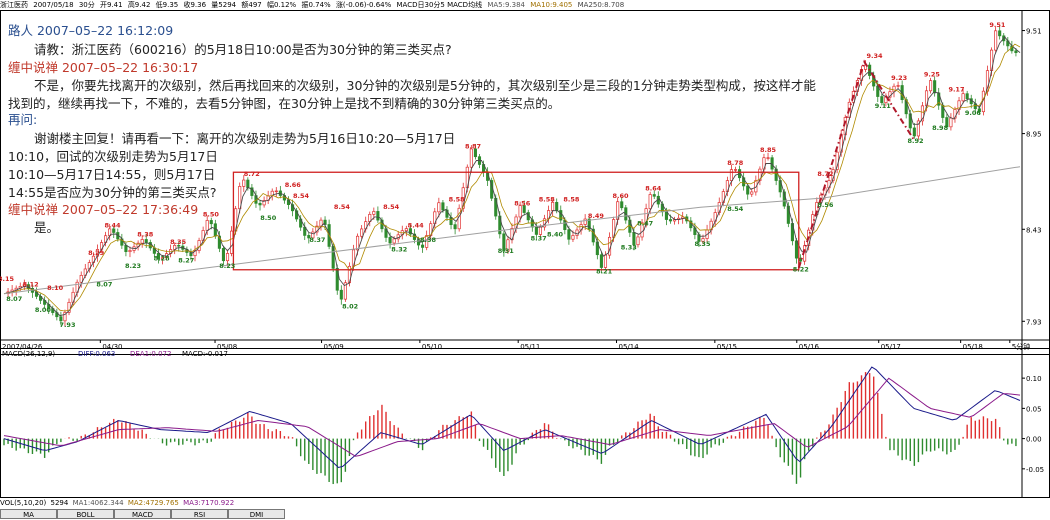 The image size is (1050, 520). I want to click on header-open: 开9.41, so click(111, 5).